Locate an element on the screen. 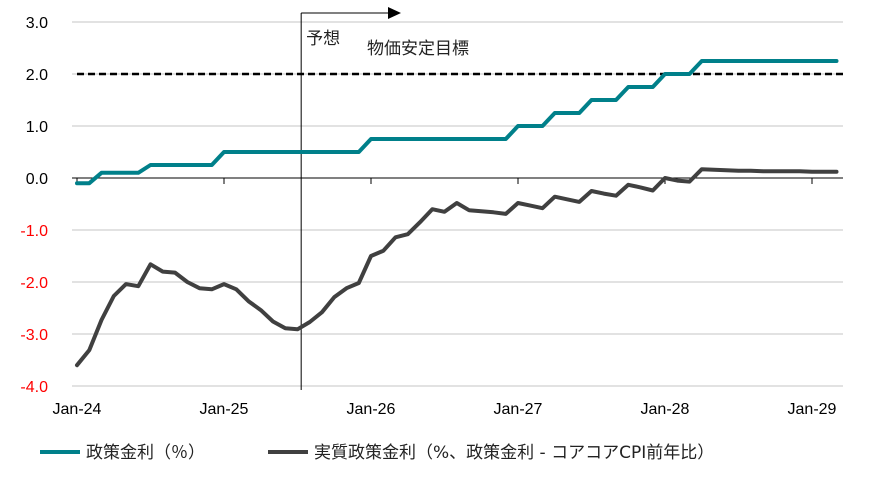  forecast-marker: 予想 is located at coordinates (350, 198).